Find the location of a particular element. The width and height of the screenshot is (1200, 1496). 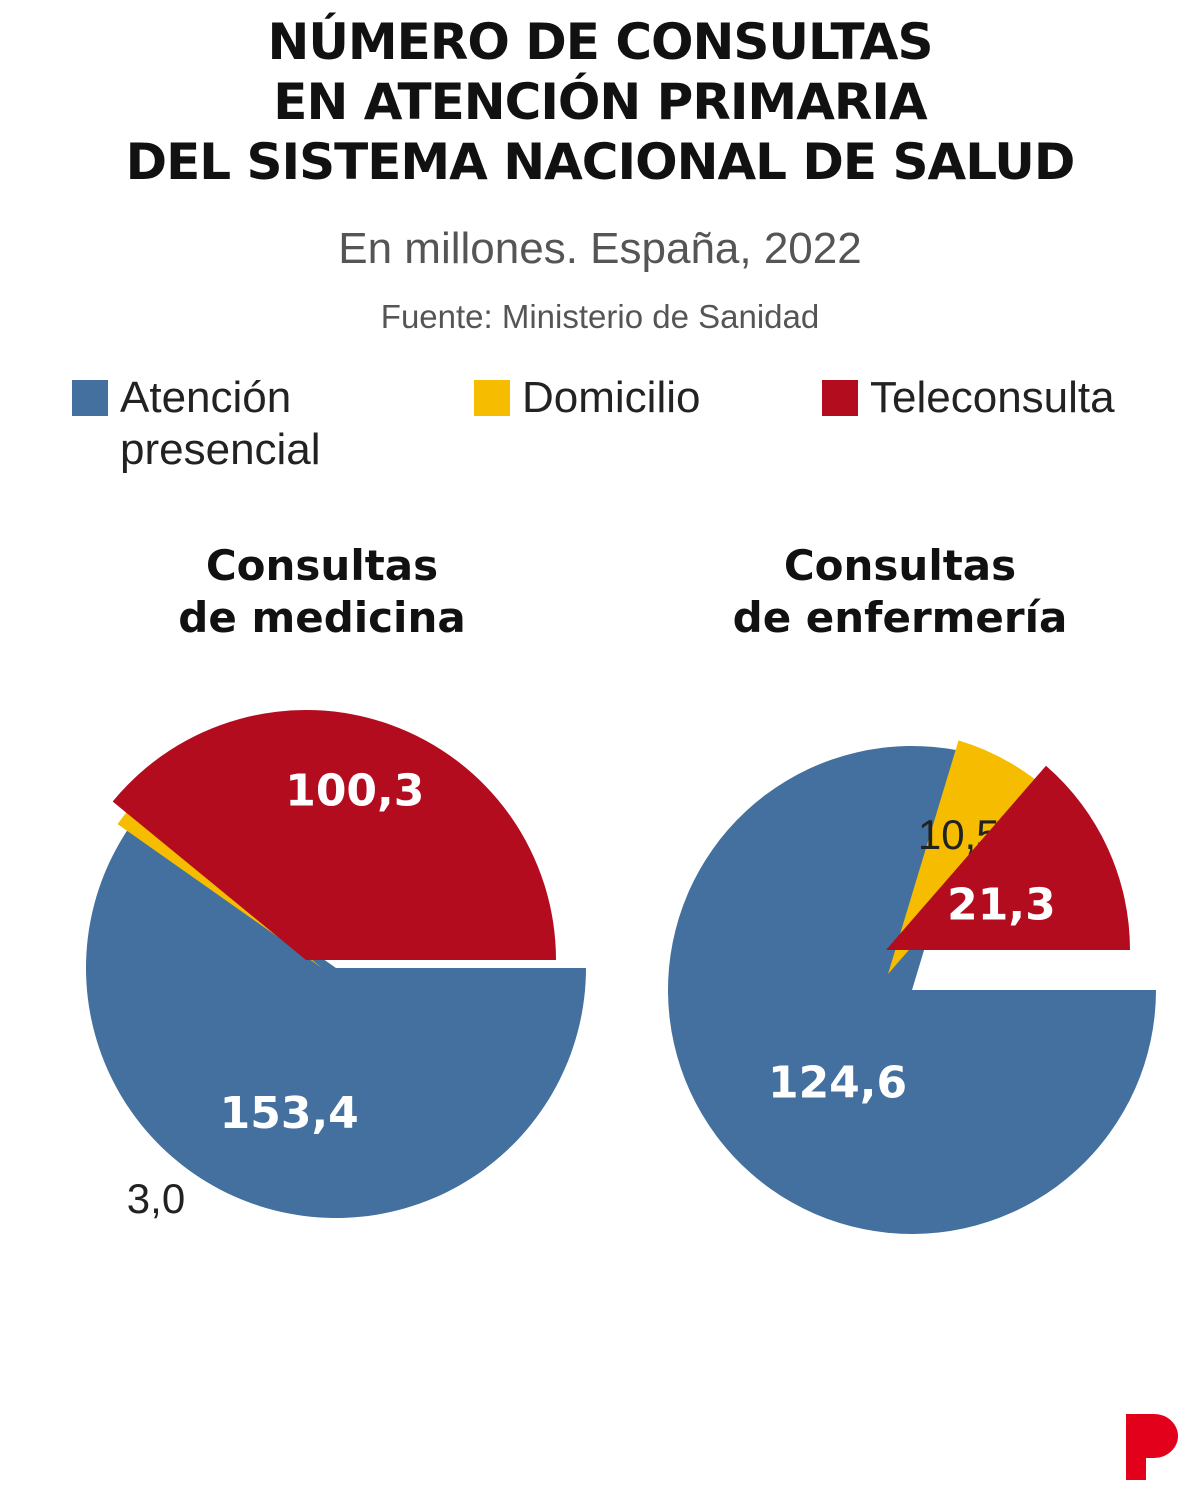

pie-title-enfermeria: Consultas de enfermería is located at coordinates (900, 592).